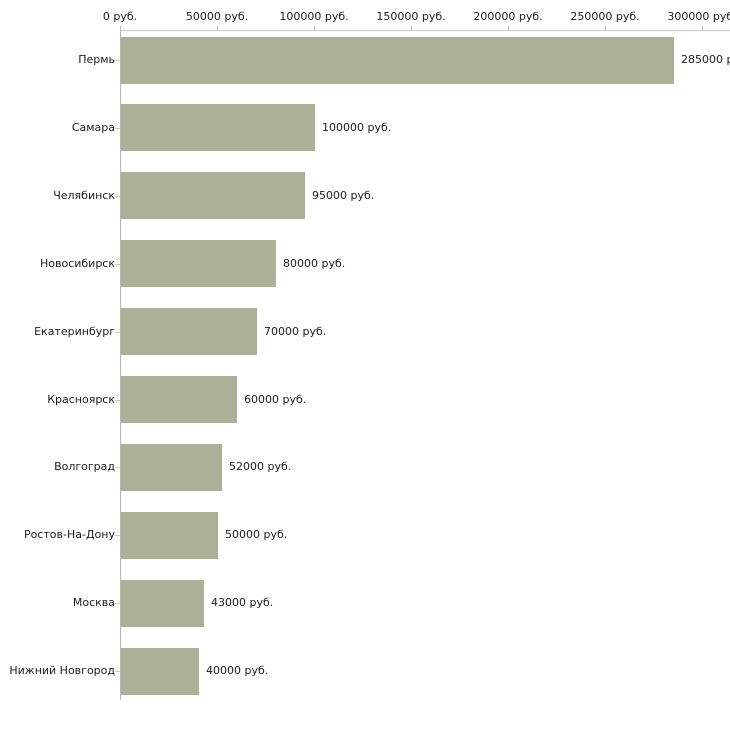  Describe the element at coordinates (93, 602) in the screenshot. I see `category-label: Москва` at that location.